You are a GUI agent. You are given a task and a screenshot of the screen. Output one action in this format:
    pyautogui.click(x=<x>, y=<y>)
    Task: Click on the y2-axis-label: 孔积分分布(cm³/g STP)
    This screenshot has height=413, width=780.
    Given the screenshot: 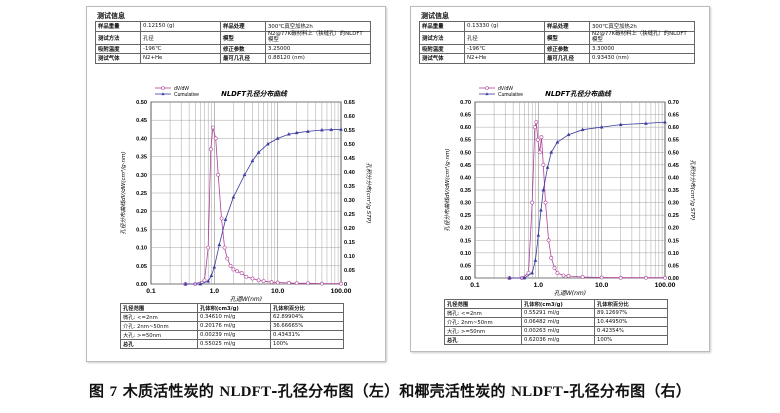 What is the action you would take?
    pyautogui.click(x=692, y=190)
    